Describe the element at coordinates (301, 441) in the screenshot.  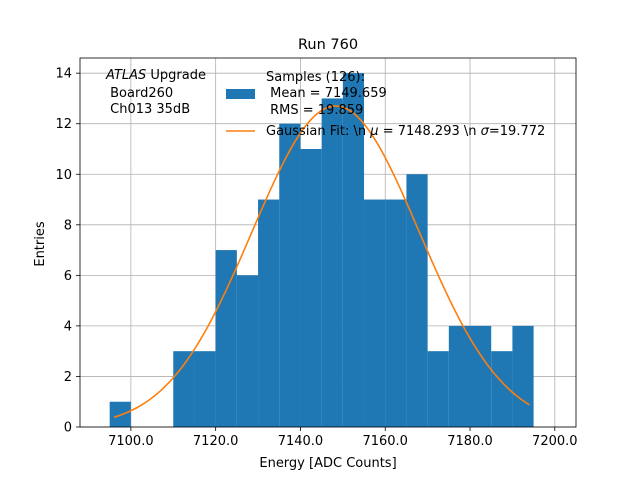
I see `x-tick-label: 7140.0` at that location.